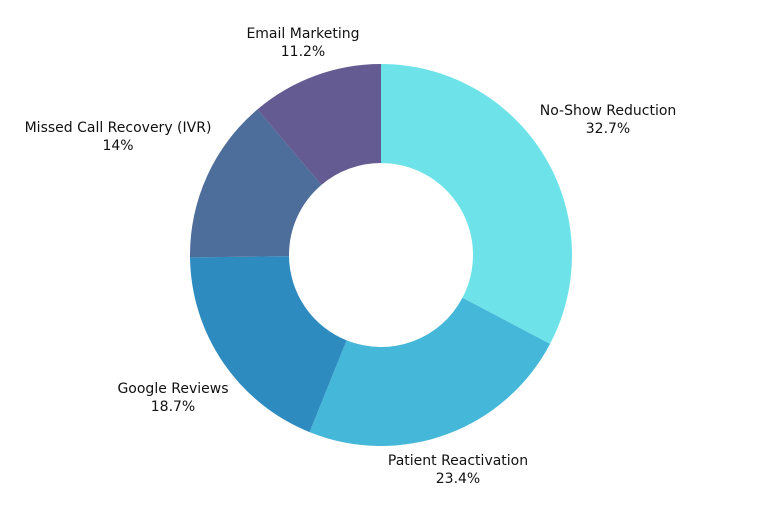 Image resolution: width=768 pixels, height=521 pixels. What do you see at coordinates (458, 461) in the screenshot?
I see `slice-label: Patient Reactivation` at bounding box center [458, 461].